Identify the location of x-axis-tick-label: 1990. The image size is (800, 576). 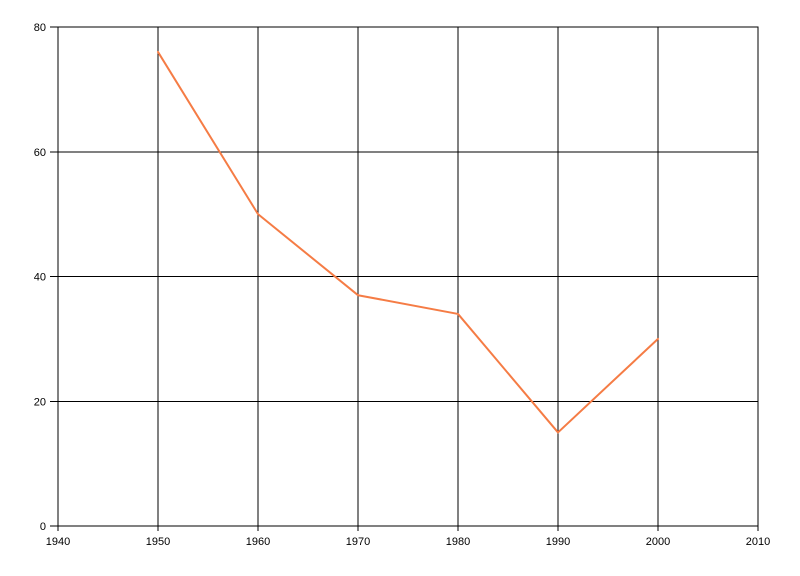
(558, 542).